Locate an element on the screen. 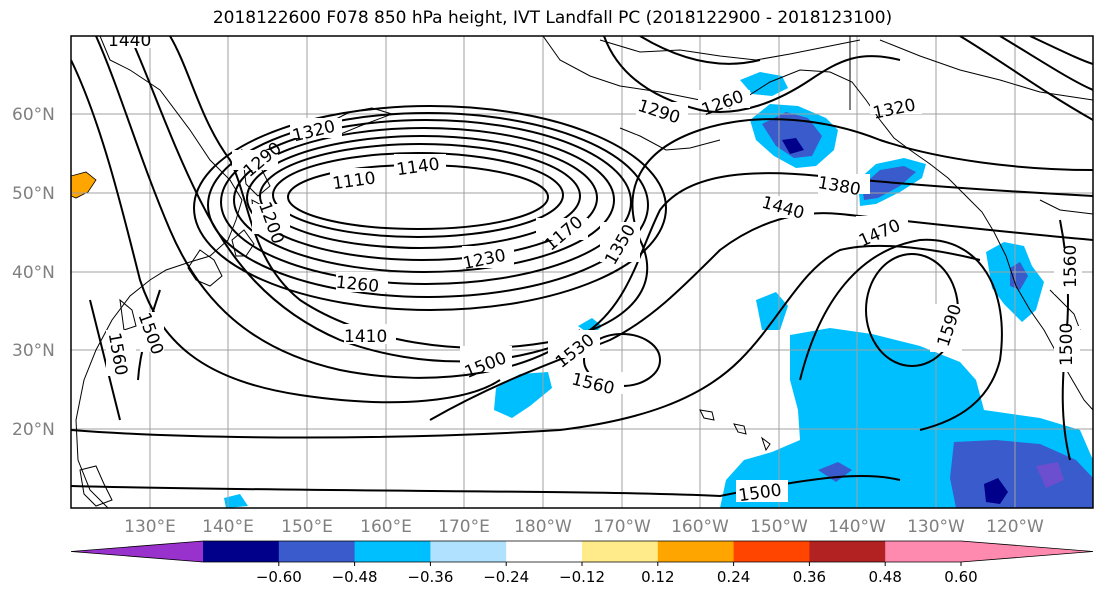 The width and height of the screenshot is (1105, 601). lon-label: 180°W is located at coordinates (543, 527).